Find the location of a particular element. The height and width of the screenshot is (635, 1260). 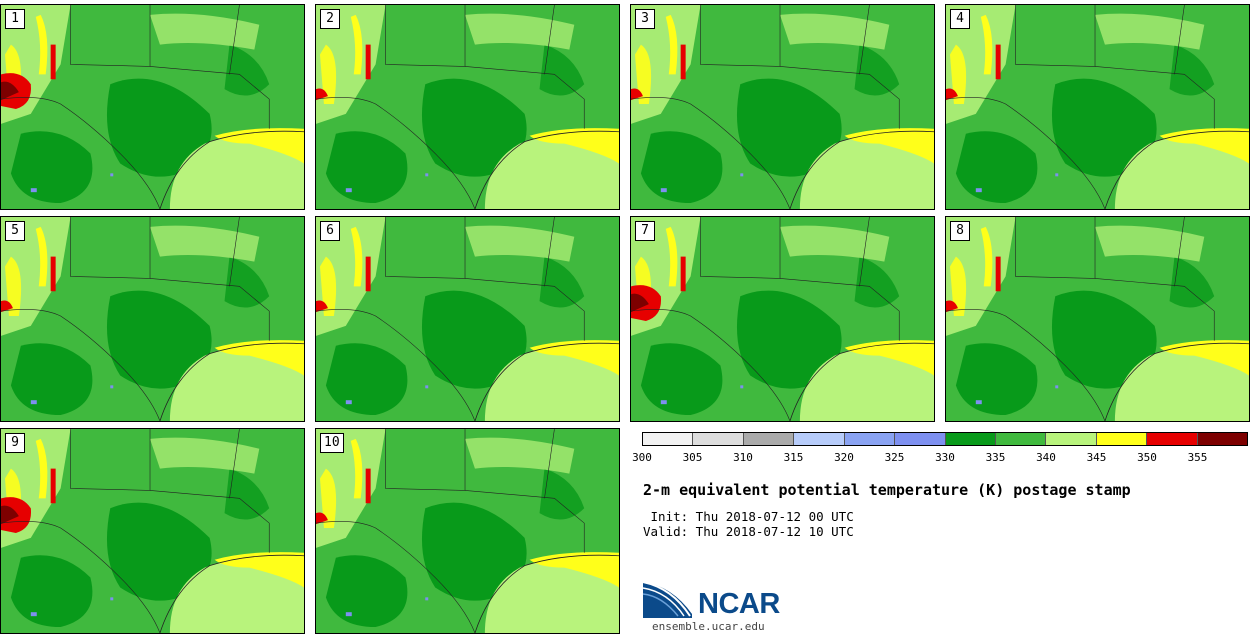

stamp-number: 2 is located at coordinates (330, 19).